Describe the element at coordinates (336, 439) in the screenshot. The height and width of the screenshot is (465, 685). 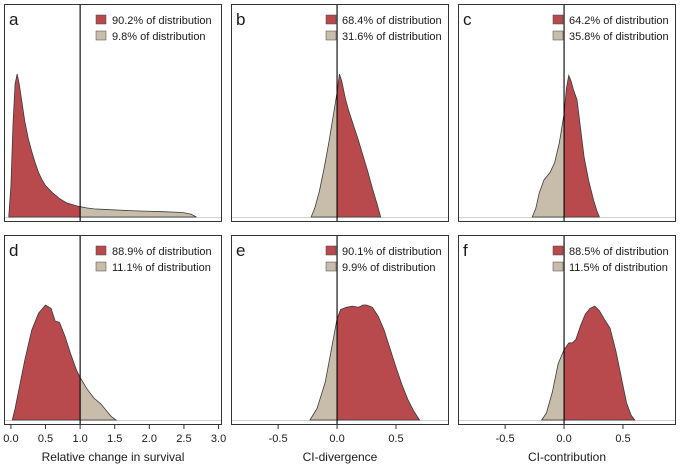
I see `x-tick-label-2-1: 0.0` at that location.